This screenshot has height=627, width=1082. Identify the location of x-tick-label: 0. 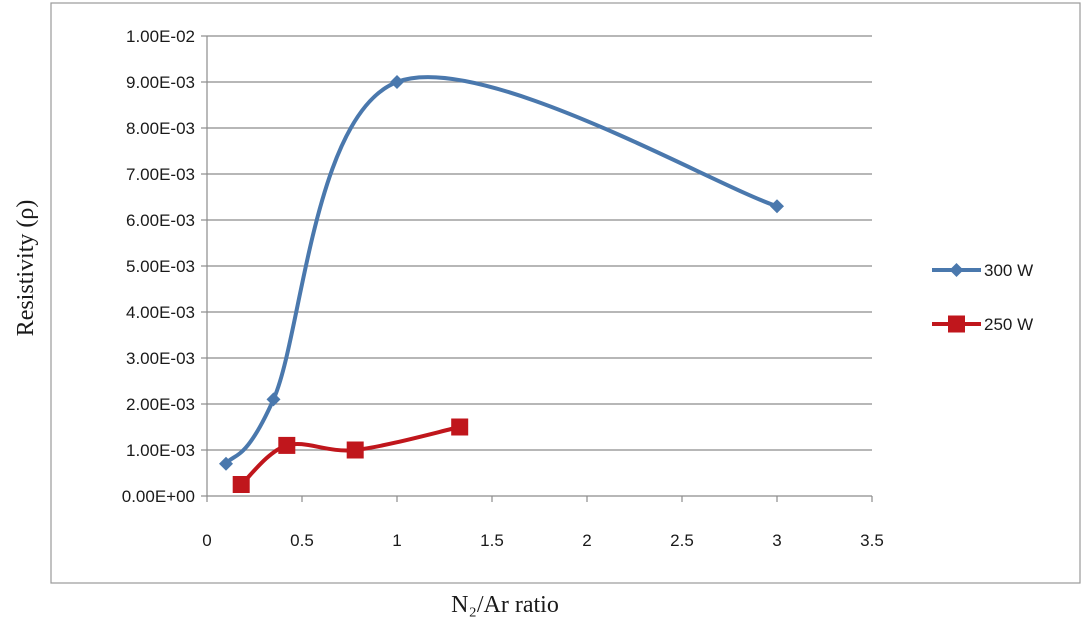
(206, 540).